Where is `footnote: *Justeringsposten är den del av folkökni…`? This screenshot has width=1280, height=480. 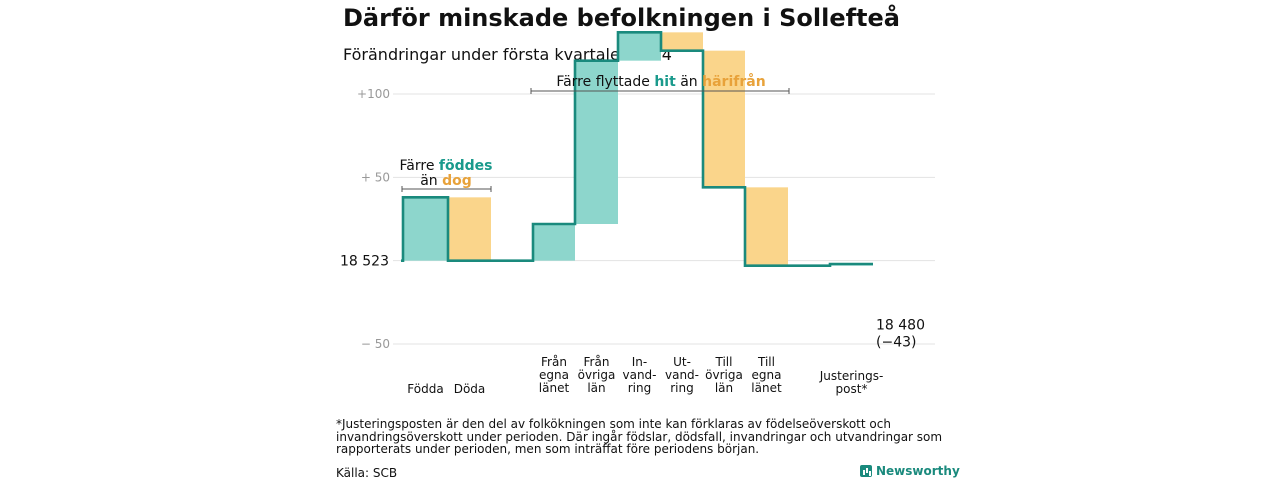
footnote: *Justeringsposten är den del av folkökni… is located at coordinates (639, 436).